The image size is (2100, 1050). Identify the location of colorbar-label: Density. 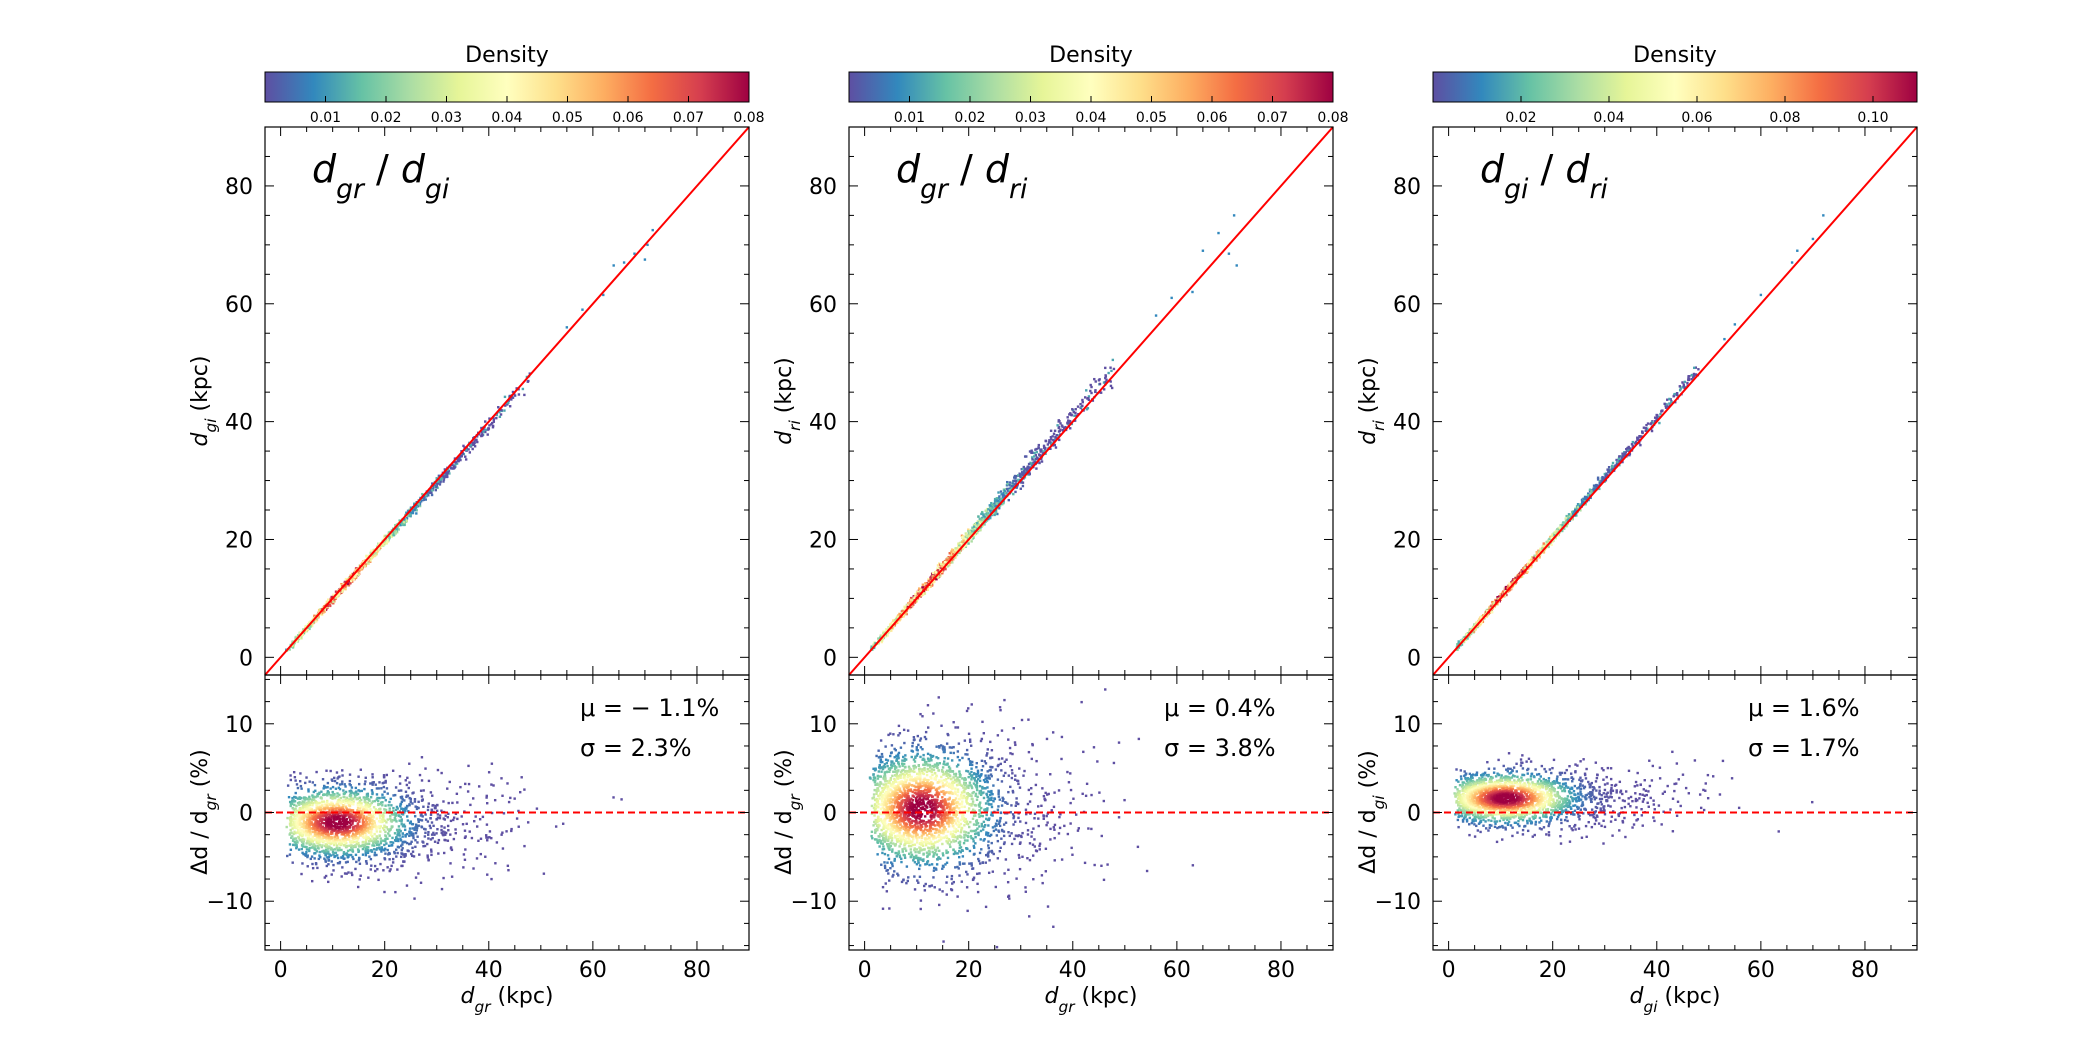
(507, 55).